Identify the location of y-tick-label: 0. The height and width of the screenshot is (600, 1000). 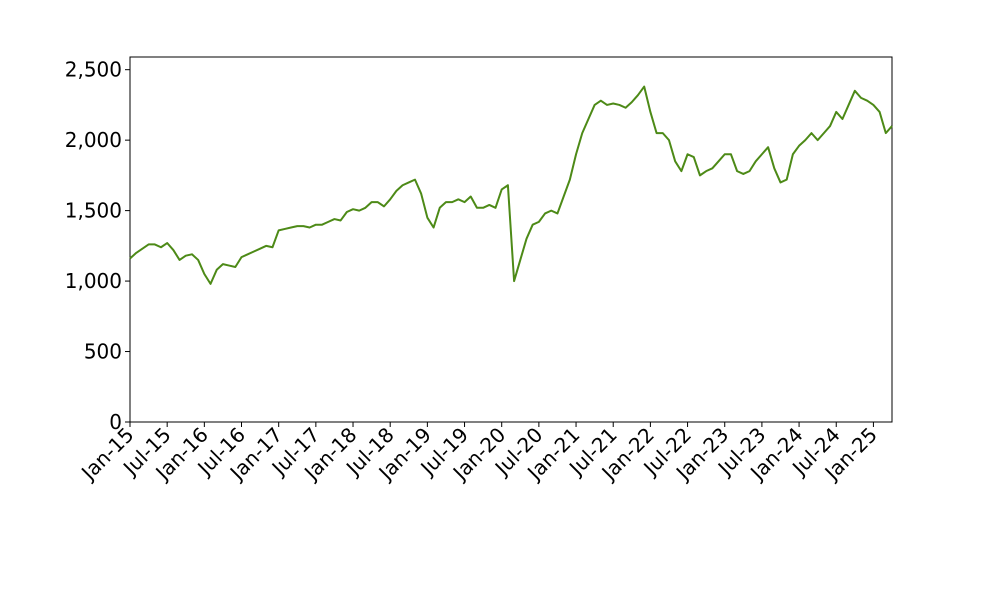
(115, 422).